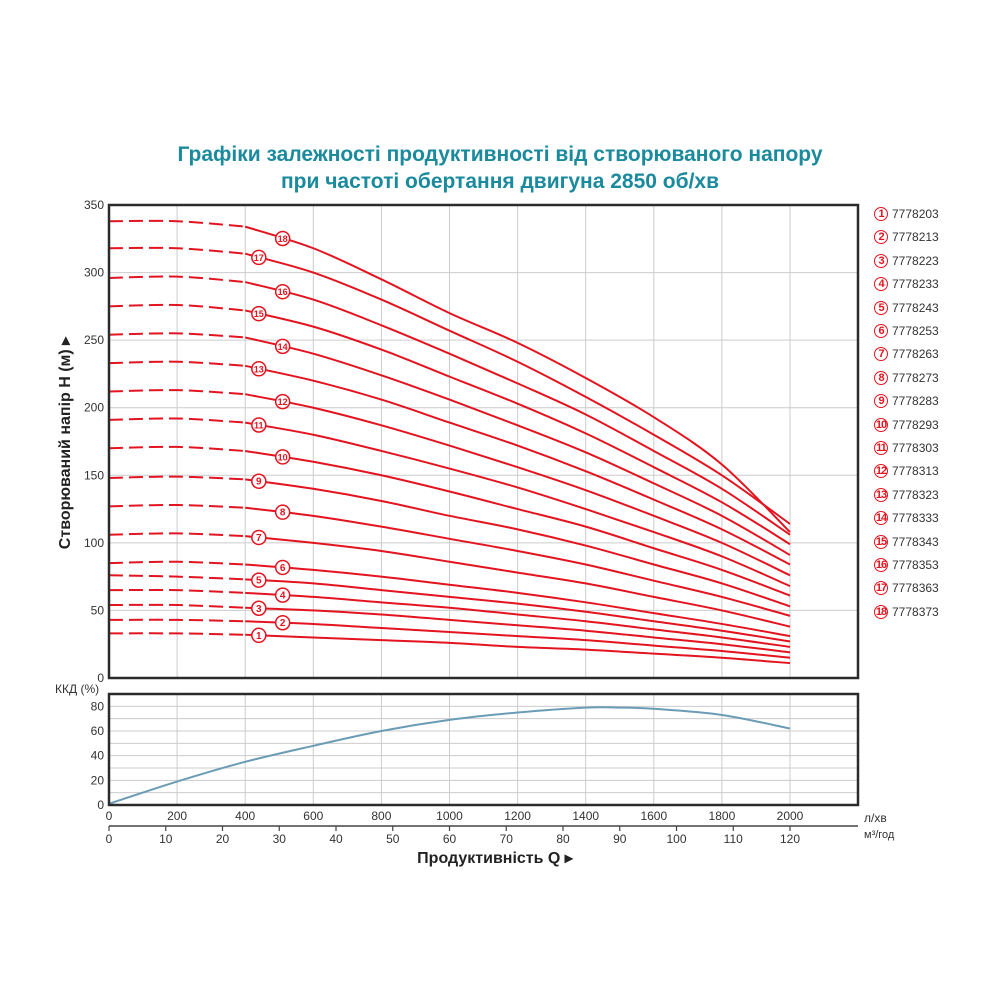  I want to click on x-tick-lpm: 0, so click(109, 816).